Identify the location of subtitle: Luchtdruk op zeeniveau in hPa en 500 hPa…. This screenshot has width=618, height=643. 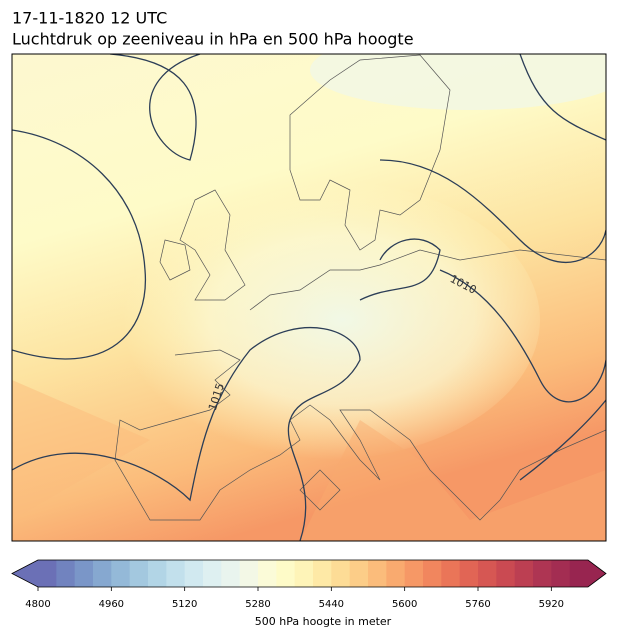
(213, 39).